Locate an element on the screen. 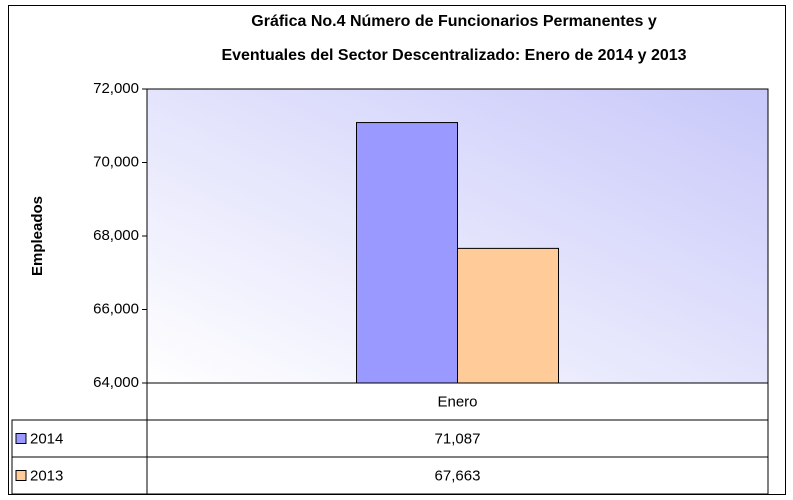  legend-label: 2013 is located at coordinates (46, 475).